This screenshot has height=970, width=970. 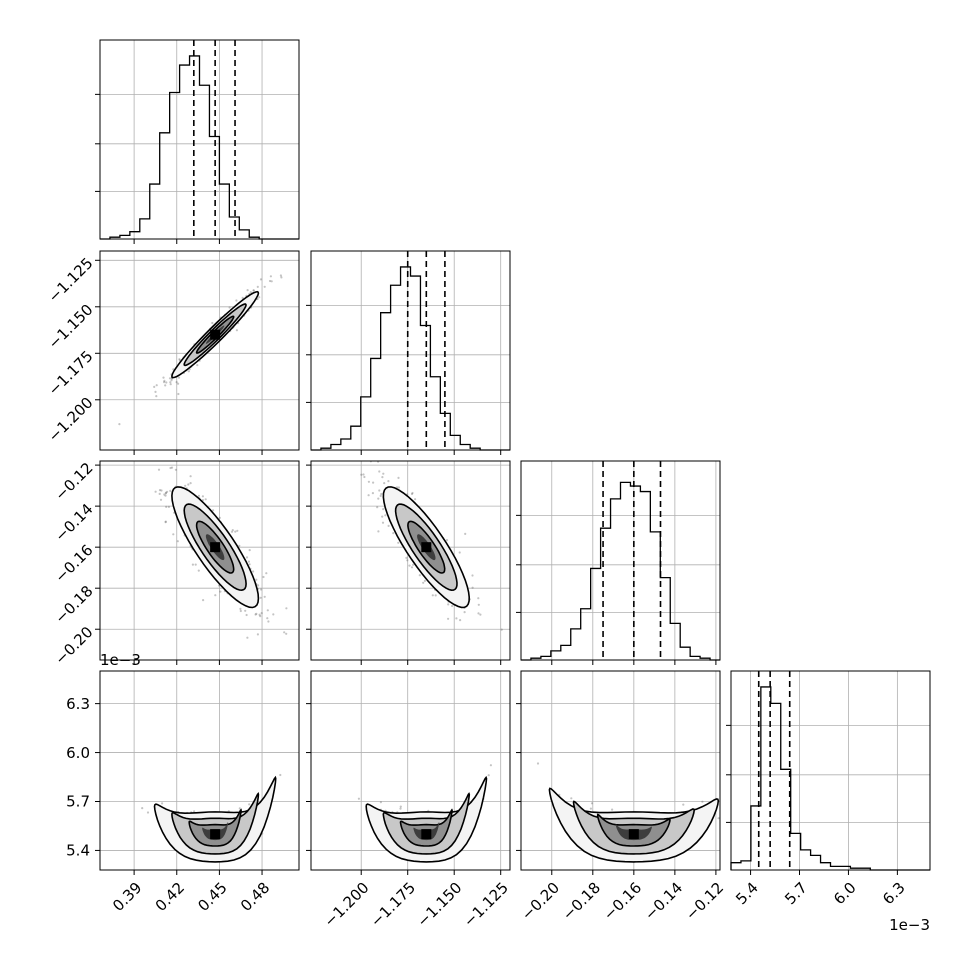 What do you see at coordinates (622, 901) in the screenshot?
I see `x-tick-label: −0.16` at bounding box center [622, 901].